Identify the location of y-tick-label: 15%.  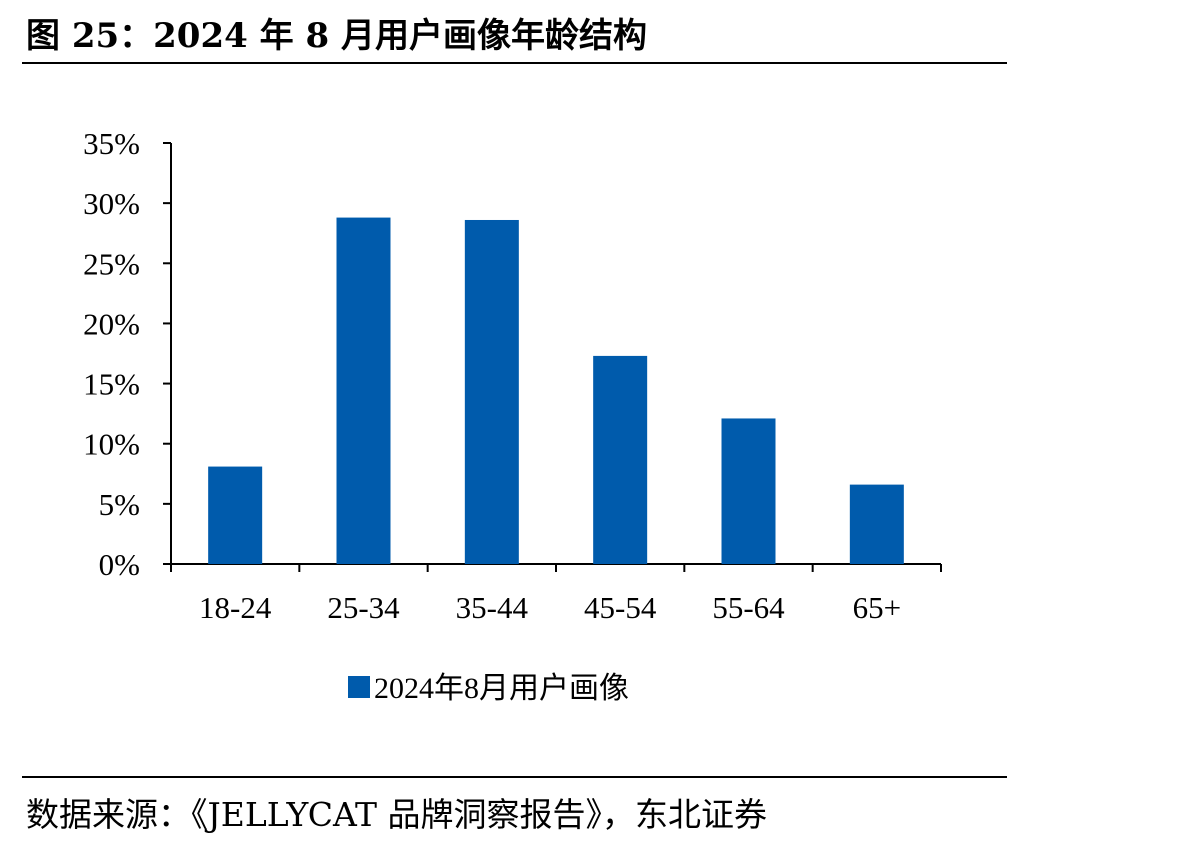
(111, 384).